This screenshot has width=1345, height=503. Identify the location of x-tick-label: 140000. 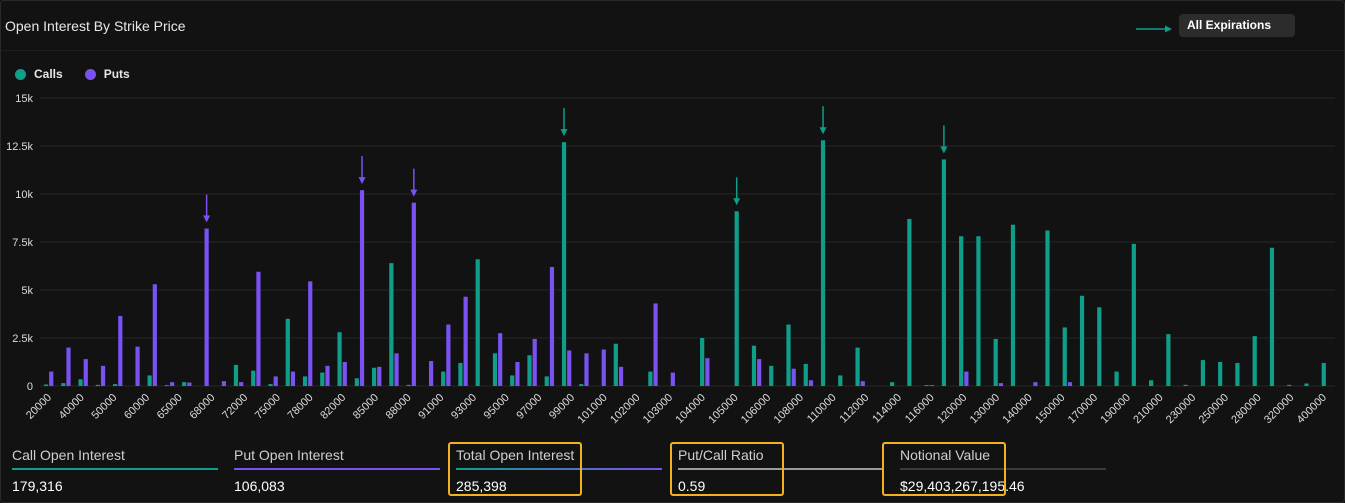
(1017, 409).